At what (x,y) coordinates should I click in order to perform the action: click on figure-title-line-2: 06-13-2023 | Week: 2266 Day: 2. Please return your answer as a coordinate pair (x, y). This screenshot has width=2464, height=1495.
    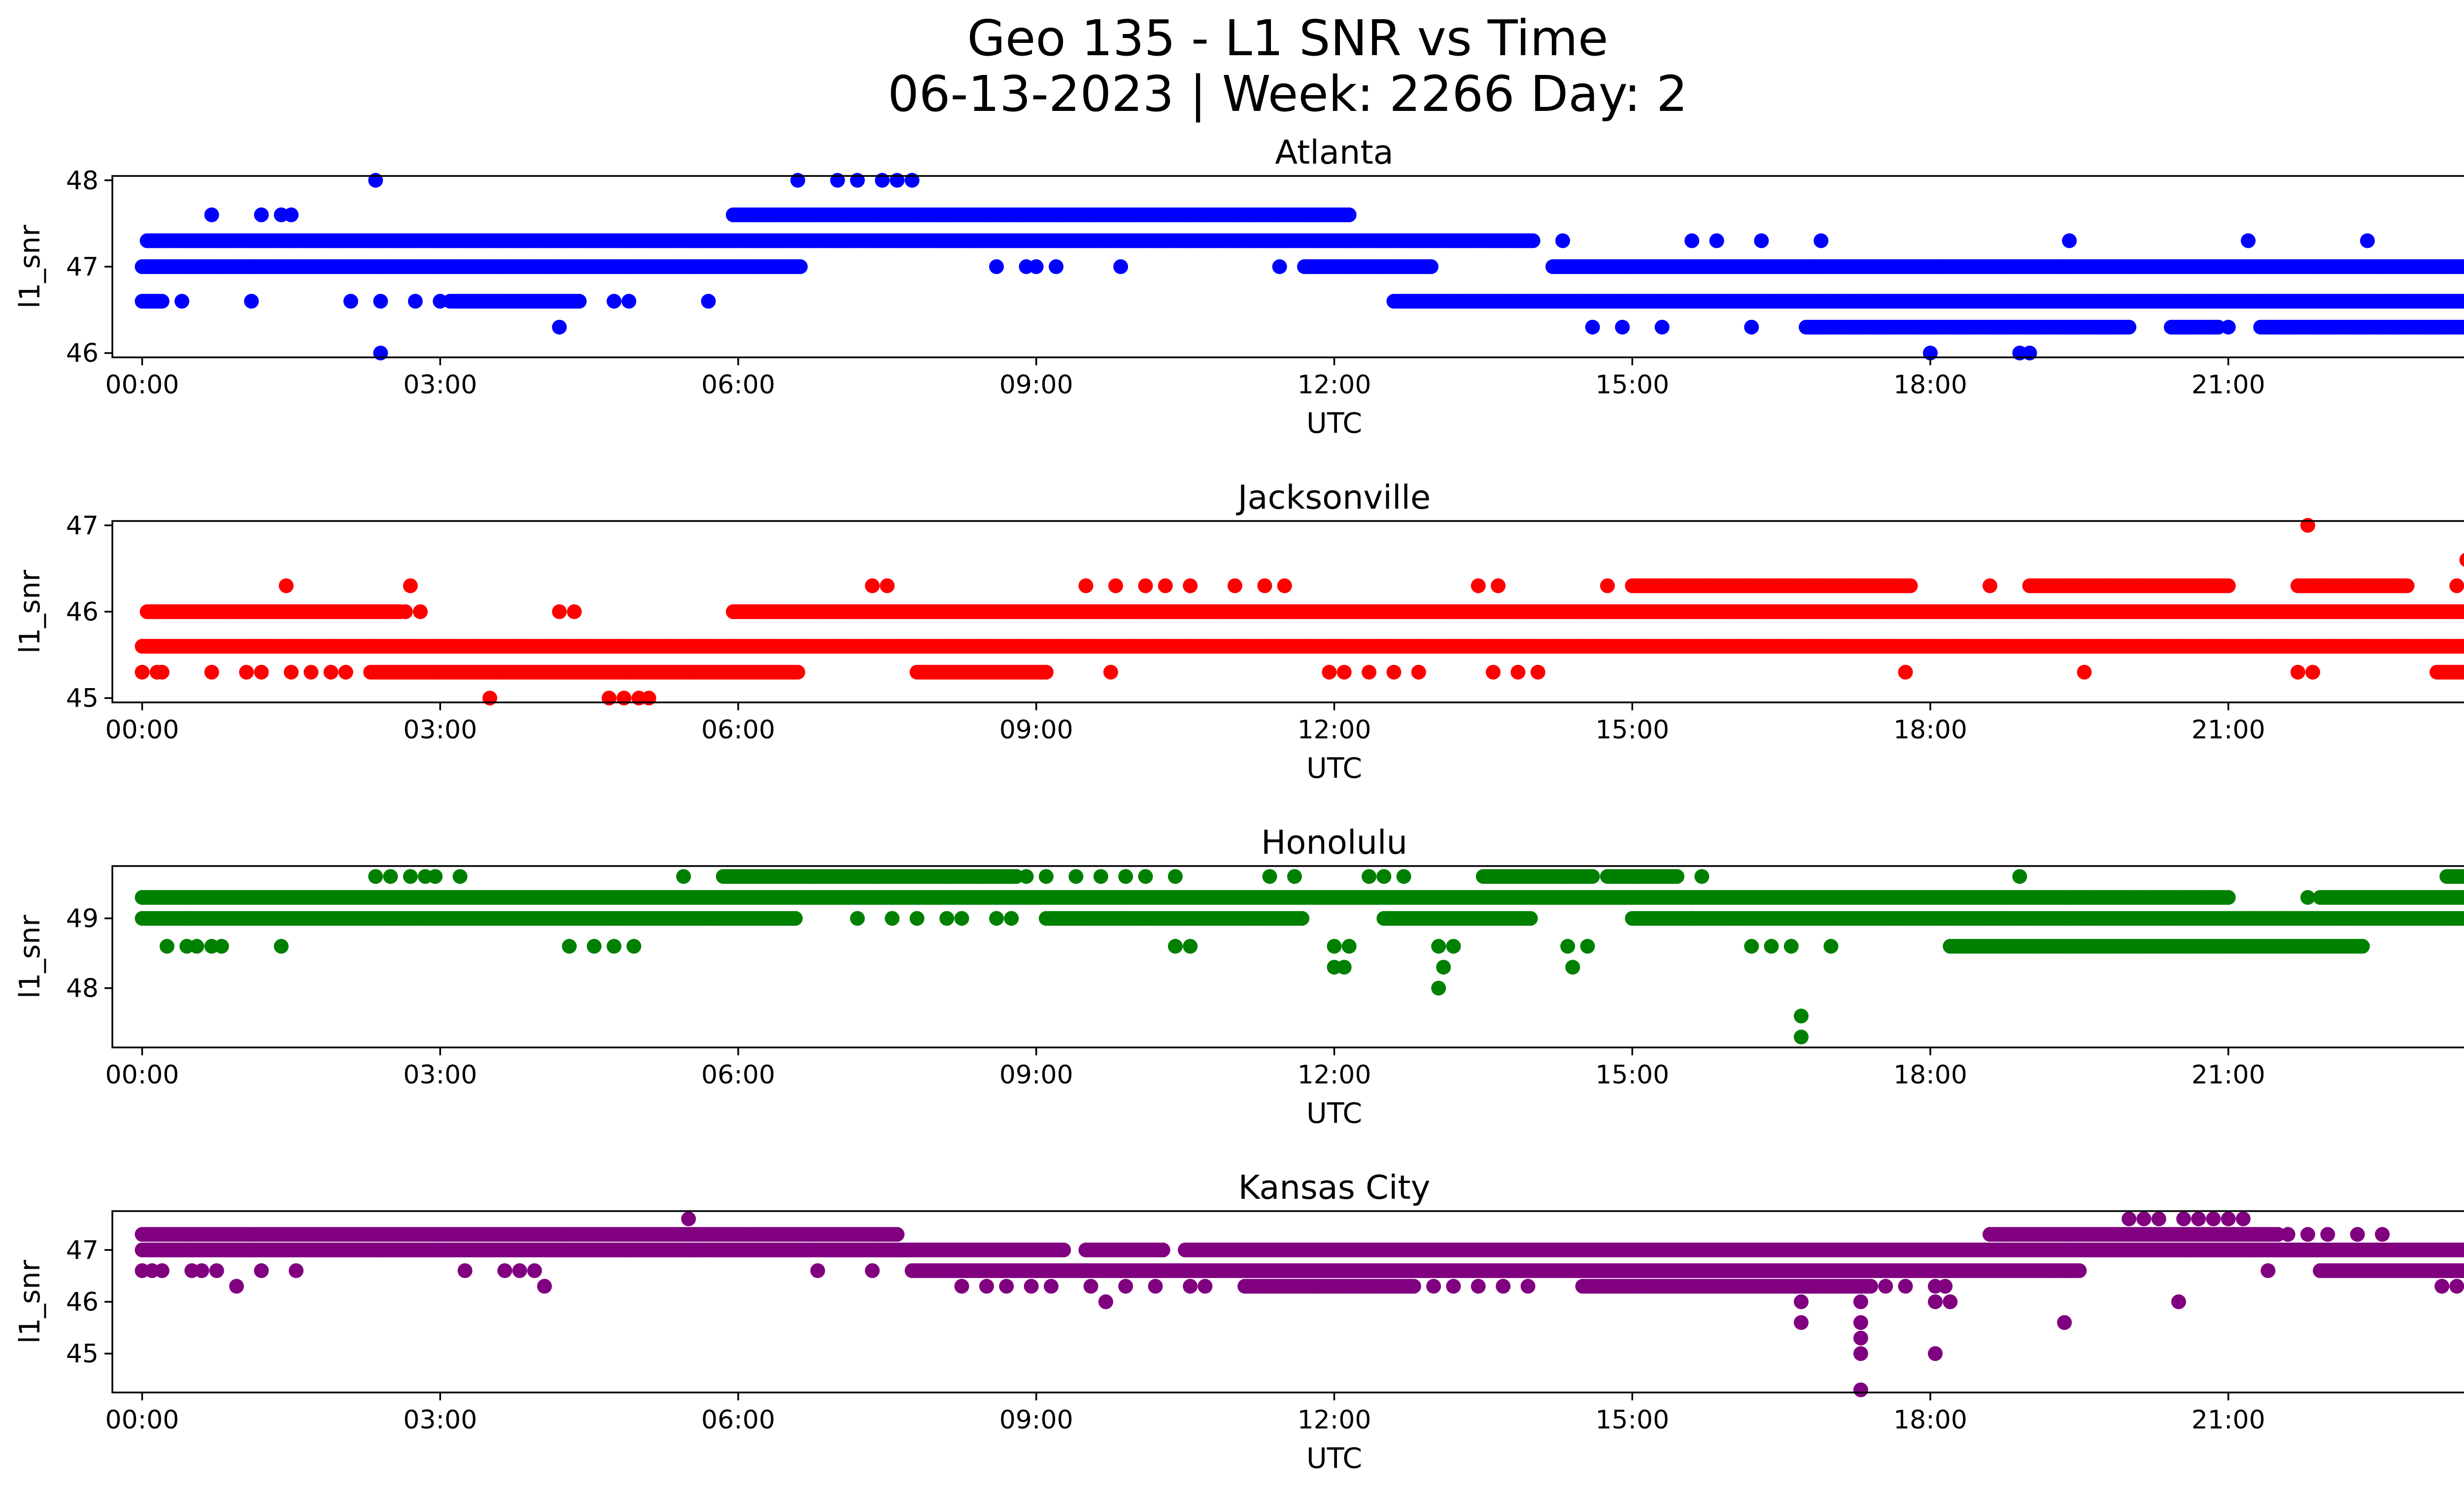
    Looking at the image, I should click on (1287, 94).